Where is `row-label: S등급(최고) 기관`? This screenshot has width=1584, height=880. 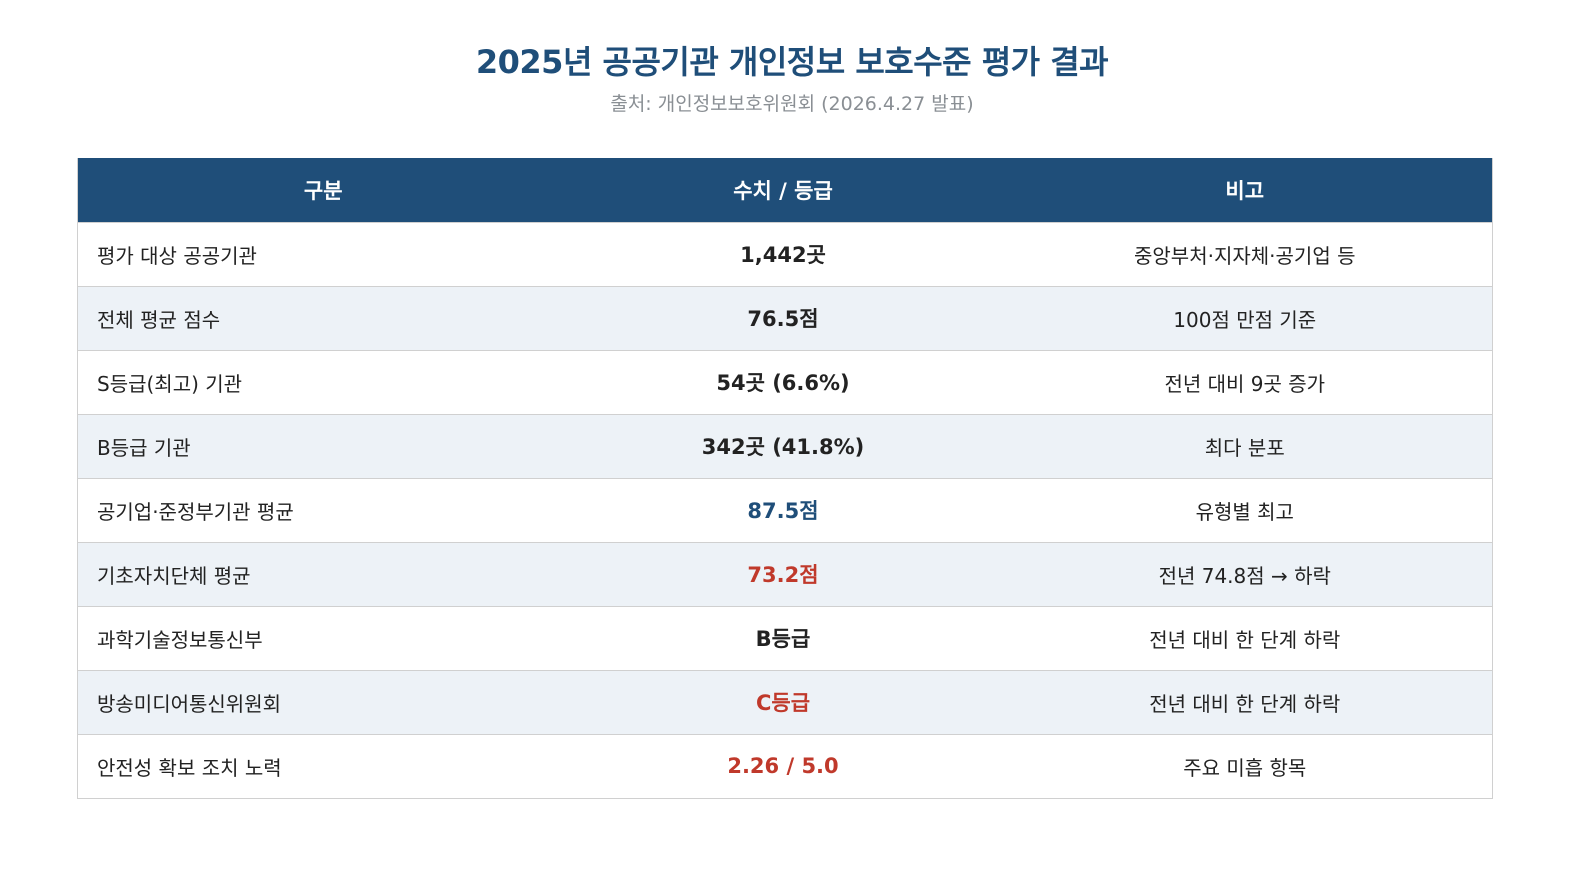 row-label: S등급(최고) 기관 is located at coordinates (170, 383).